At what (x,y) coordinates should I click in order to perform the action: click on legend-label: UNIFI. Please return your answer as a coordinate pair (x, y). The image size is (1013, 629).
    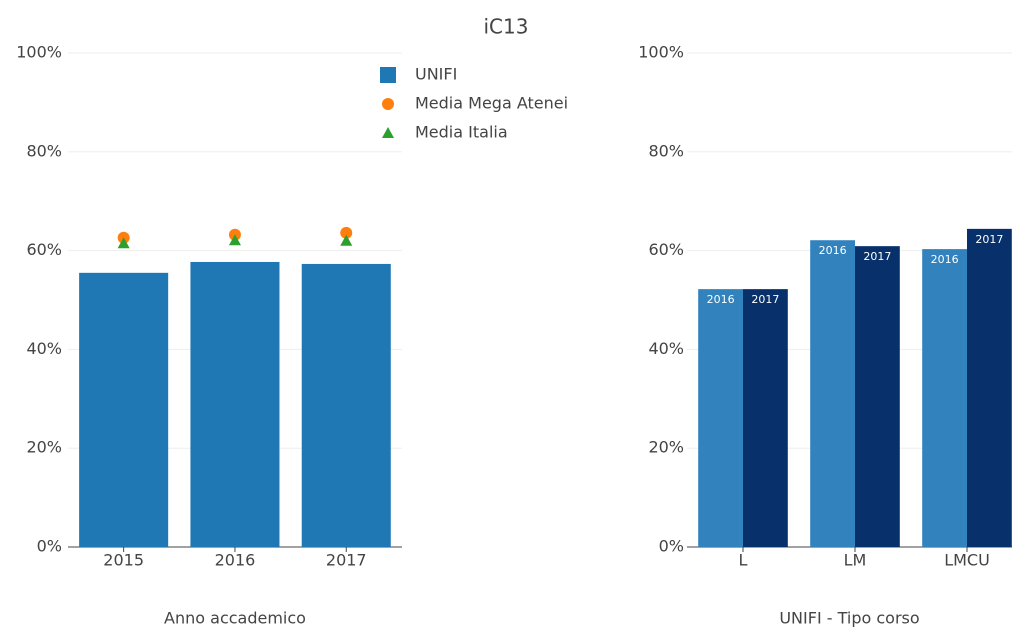
    Looking at the image, I should click on (436, 74).